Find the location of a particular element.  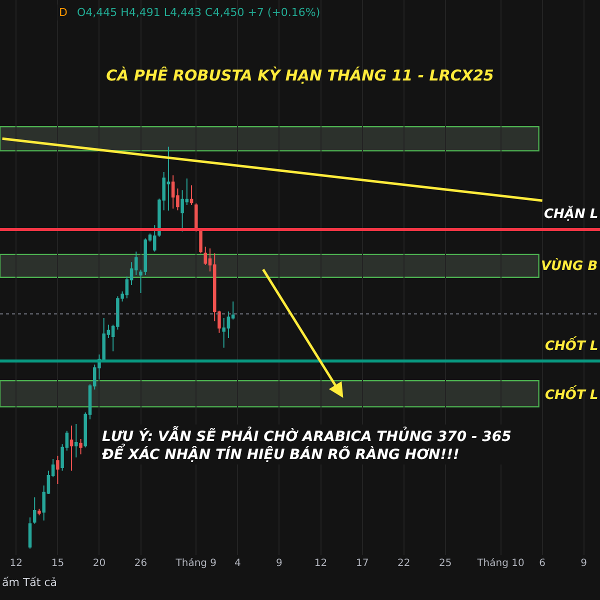

ref-line-label: CHỐT L is located at coordinates (571, 345).